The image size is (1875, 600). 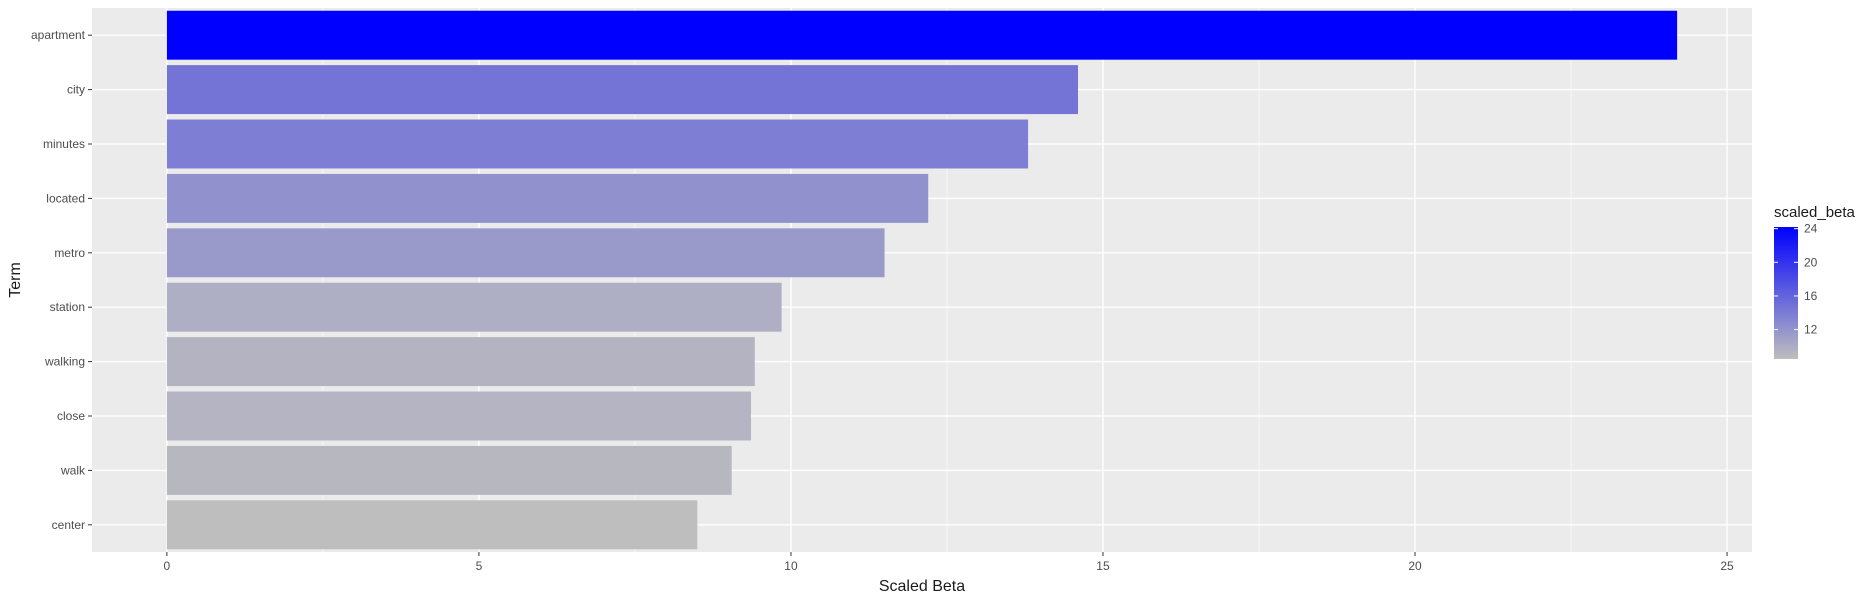 I want to click on x-axis-ticks: 0 5 10 15 20 25, so click(x=949, y=562).